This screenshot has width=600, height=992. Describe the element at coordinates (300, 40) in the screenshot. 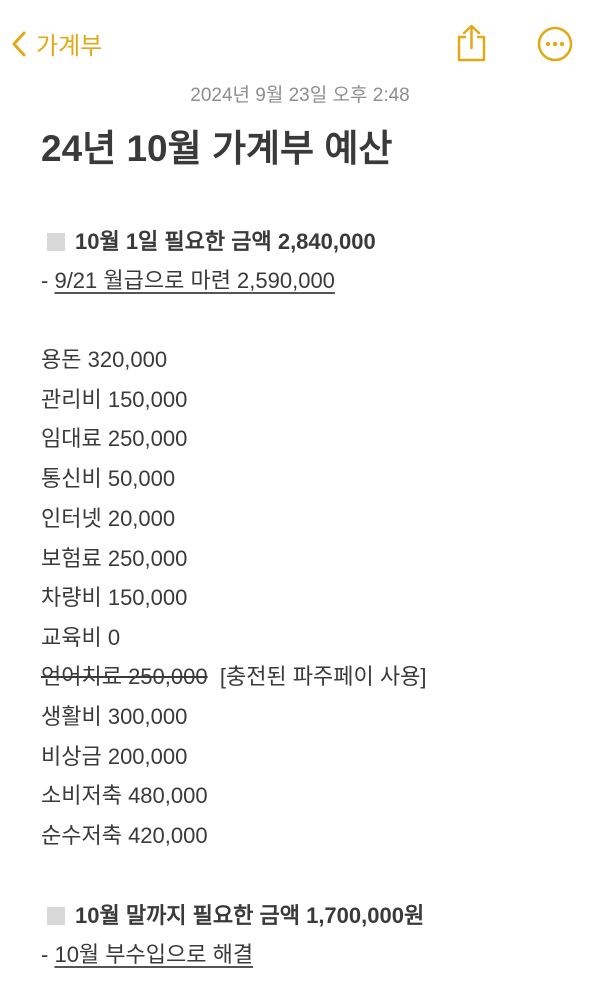

I see `navigation-bar: 가계부` at that location.